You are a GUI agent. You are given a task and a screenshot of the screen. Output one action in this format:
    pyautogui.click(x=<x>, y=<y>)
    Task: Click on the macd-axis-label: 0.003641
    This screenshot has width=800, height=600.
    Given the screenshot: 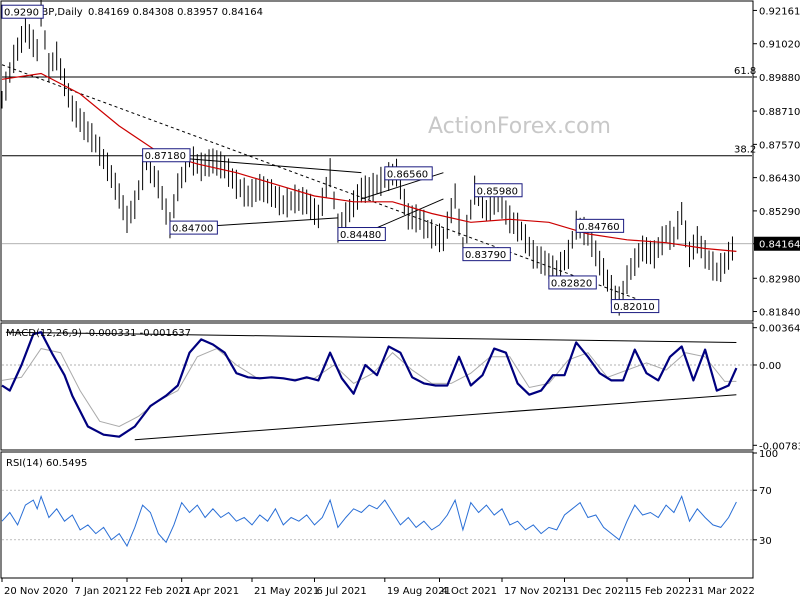 What is the action you would take?
    pyautogui.click(x=779, y=329)
    